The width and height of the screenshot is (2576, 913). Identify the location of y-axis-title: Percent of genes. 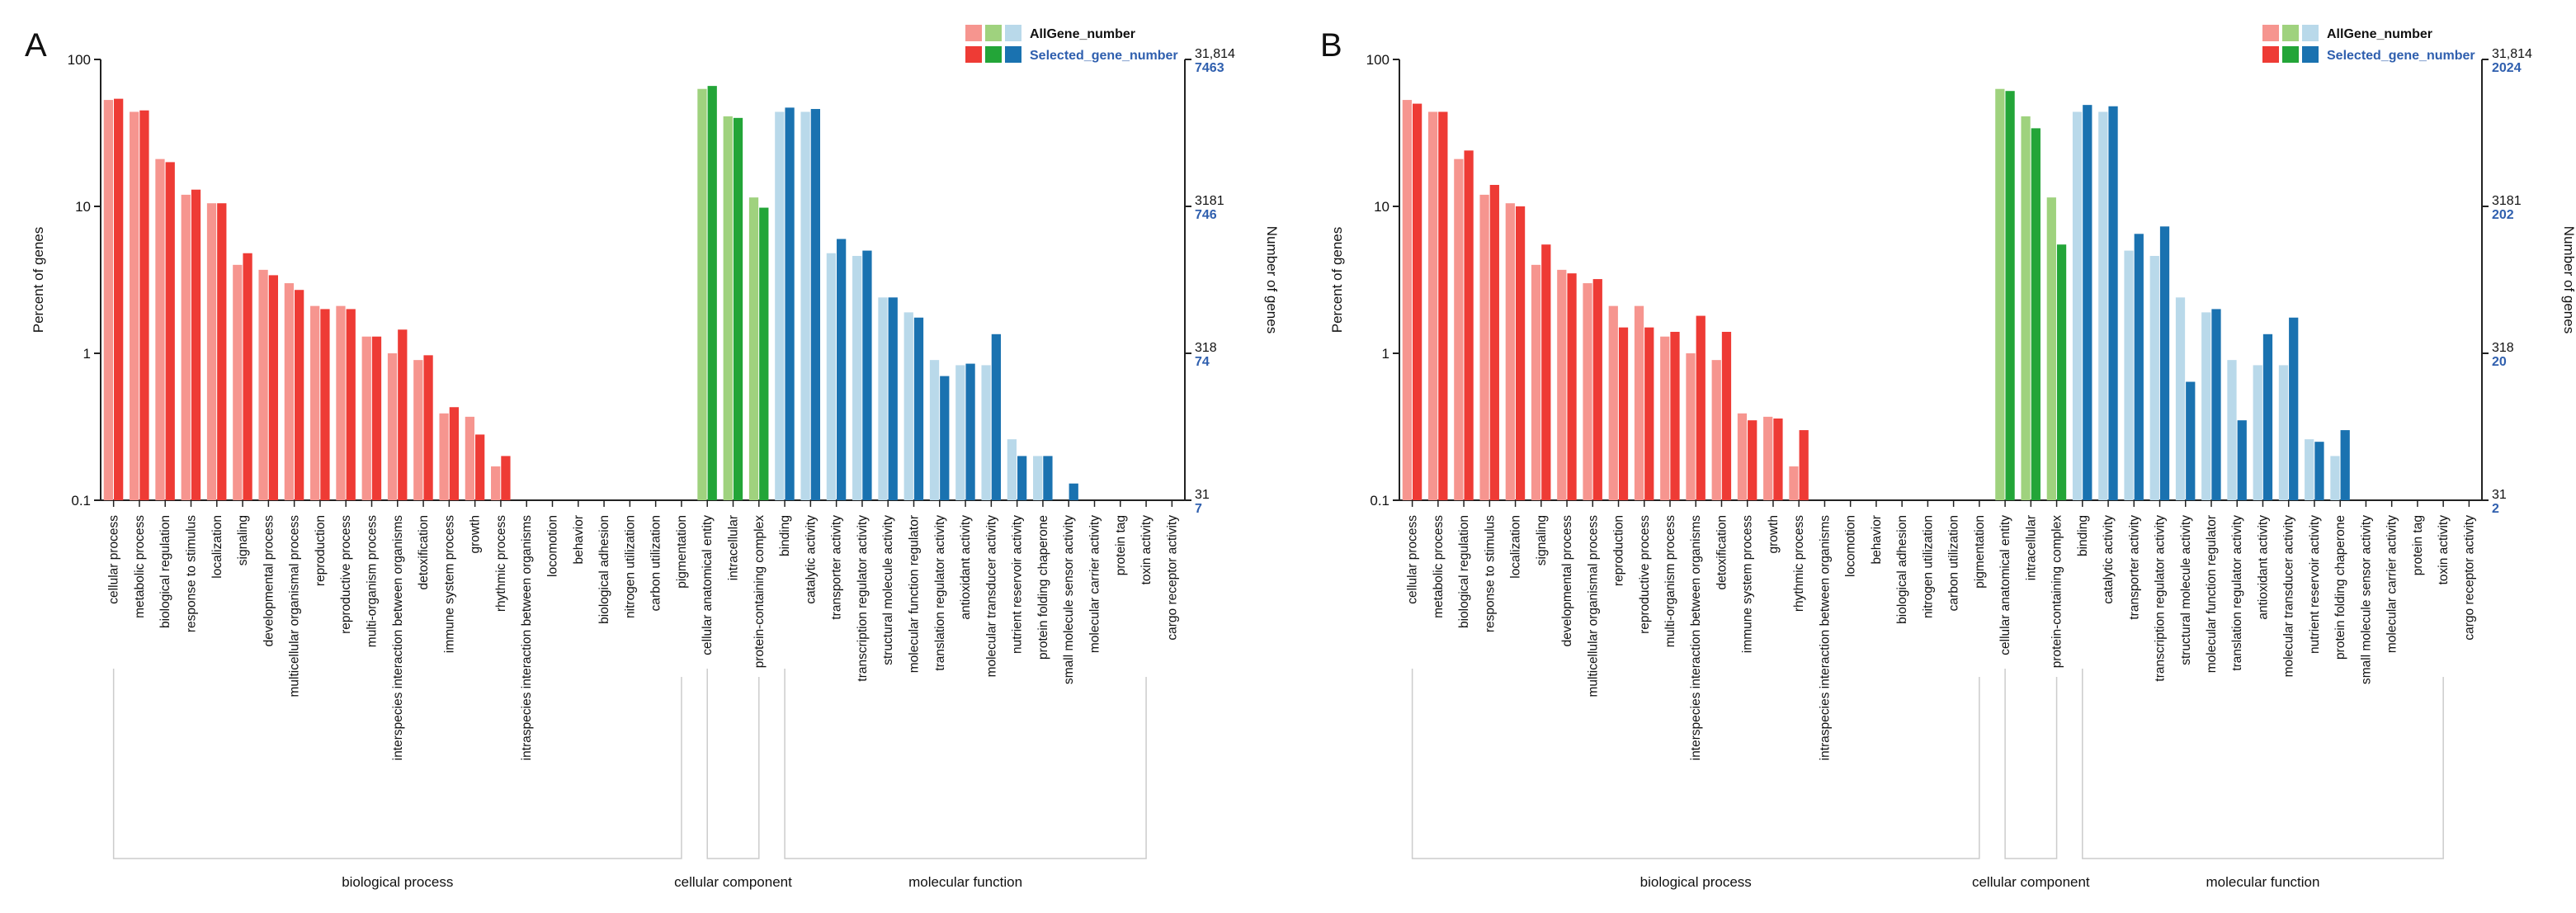
(1337, 280).